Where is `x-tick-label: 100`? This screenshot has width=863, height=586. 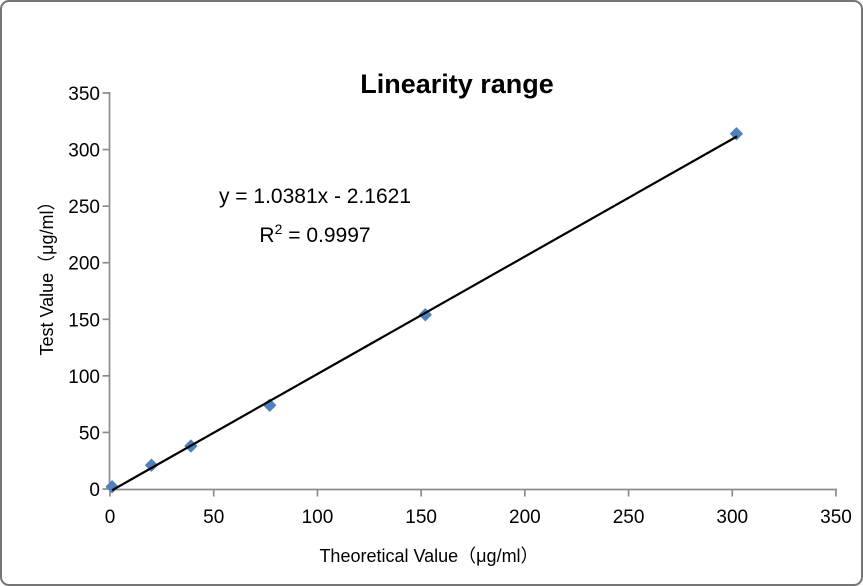
x-tick-label: 100 is located at coordinates (318, 517).